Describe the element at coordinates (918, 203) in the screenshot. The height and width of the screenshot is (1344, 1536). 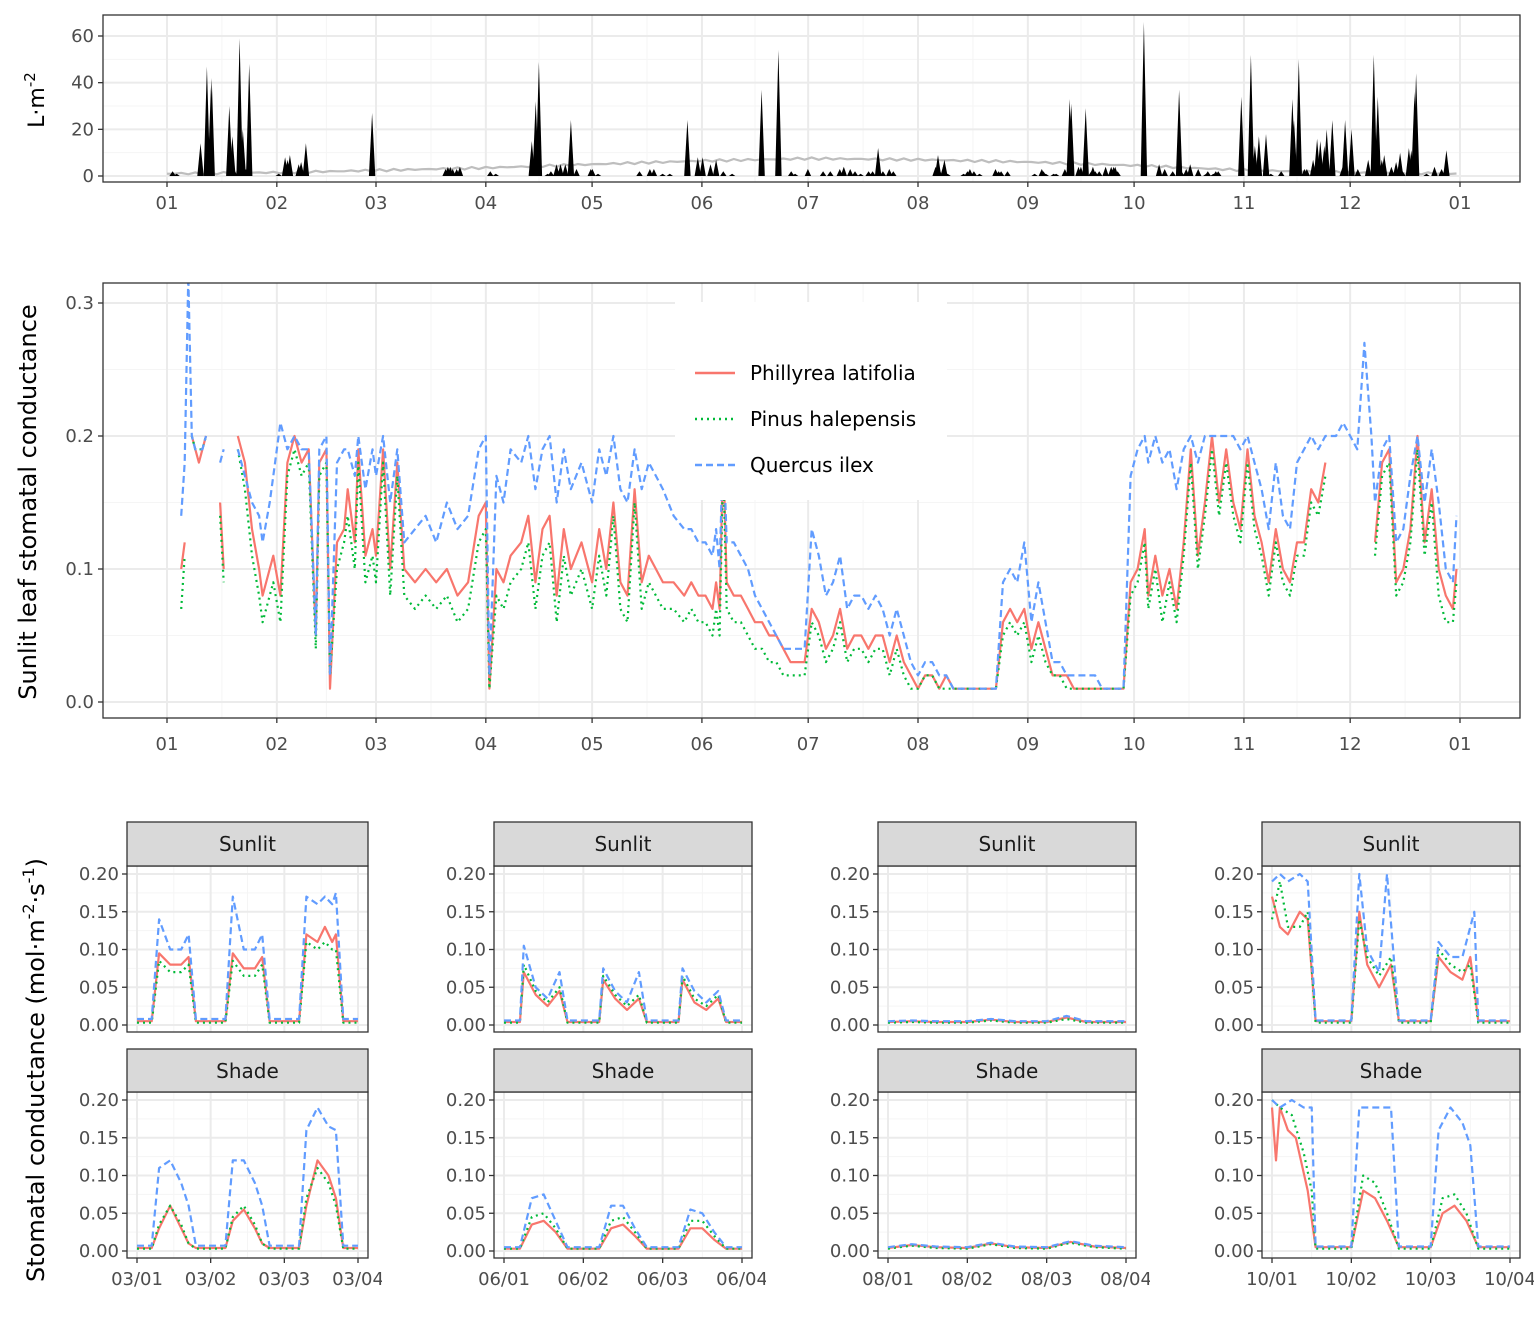
I see `x-tick-label: 08` at that location.